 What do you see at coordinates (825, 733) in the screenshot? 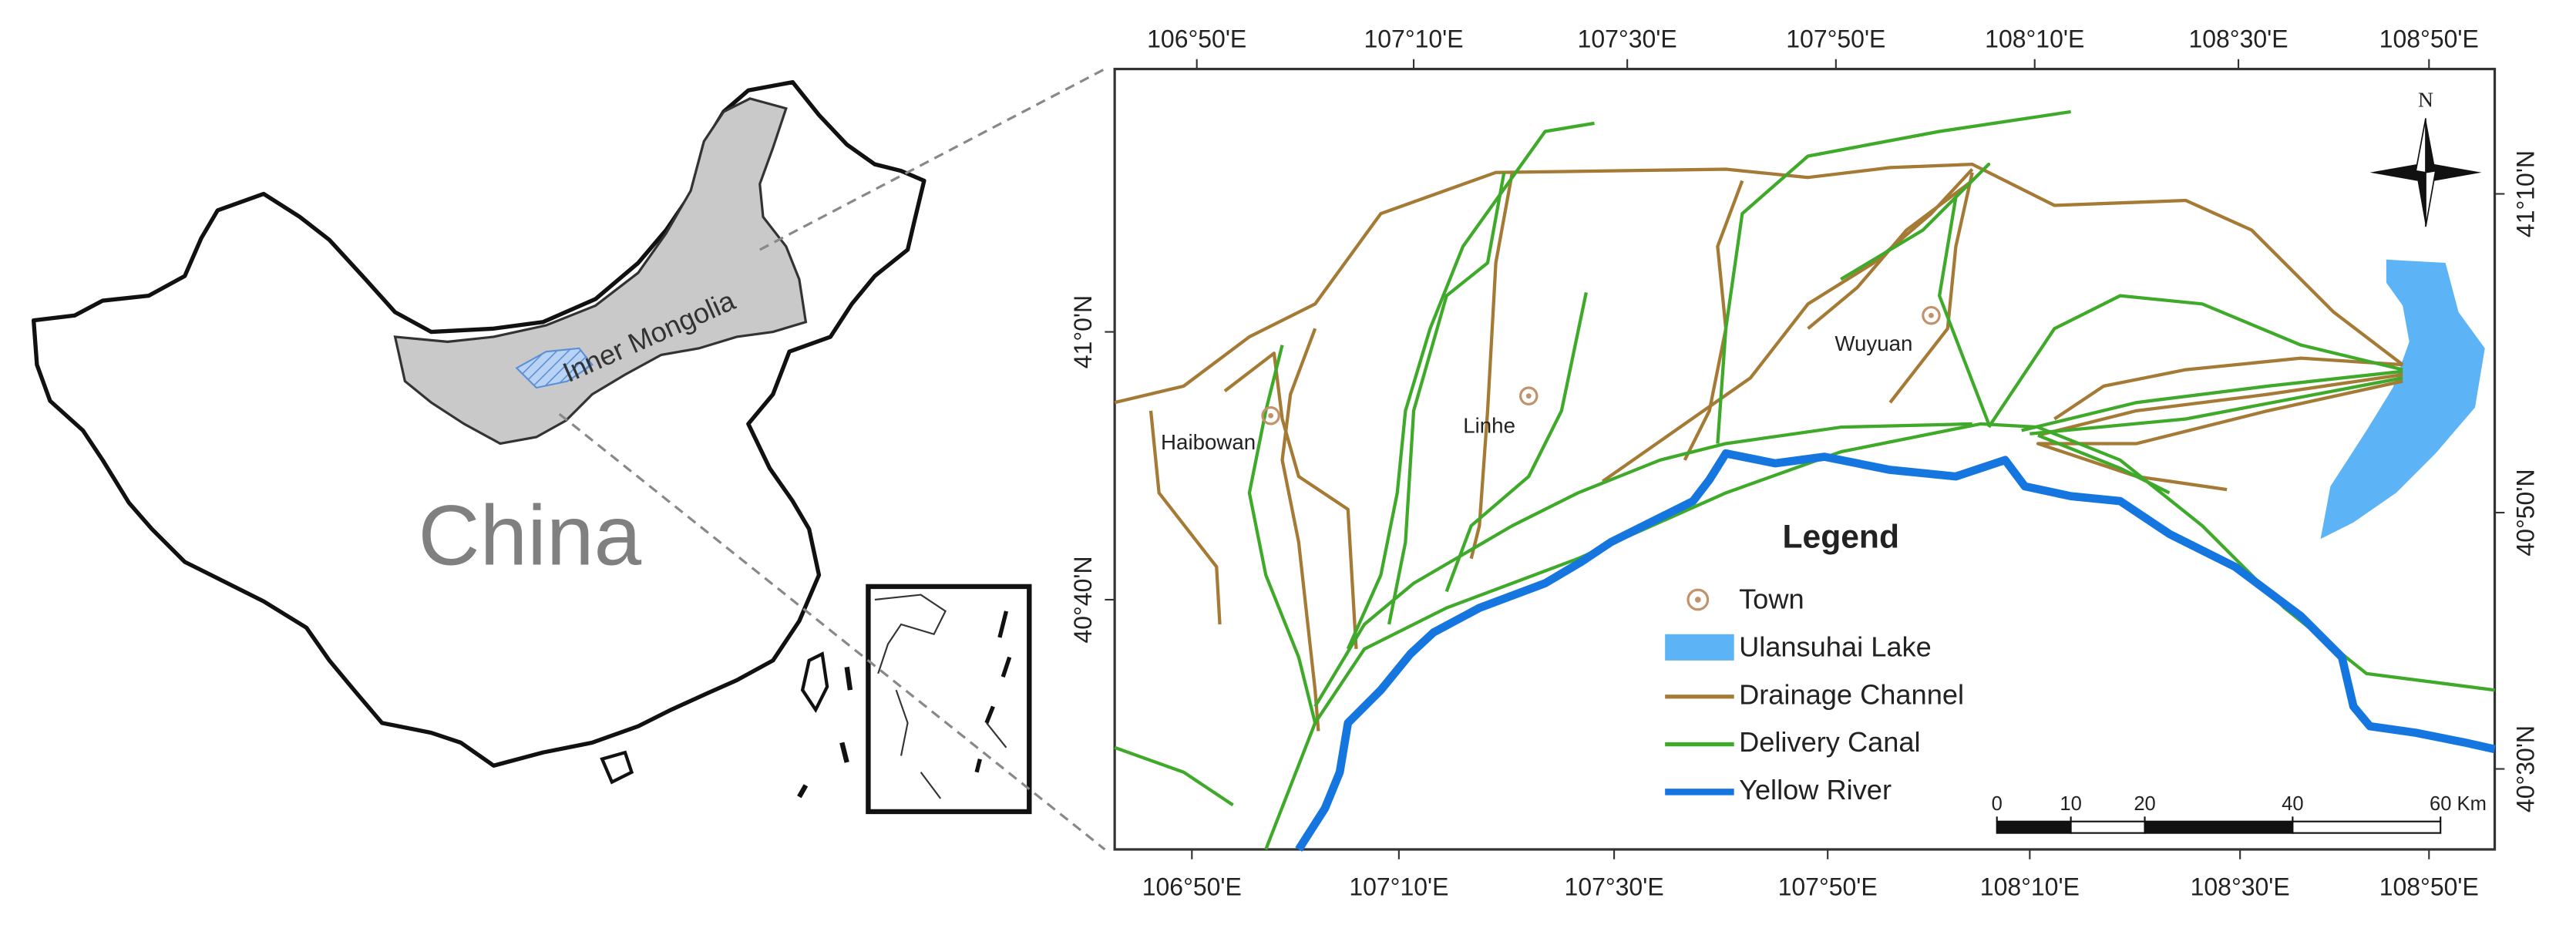
I see `east-dashes` at bounding box center [825, 733].